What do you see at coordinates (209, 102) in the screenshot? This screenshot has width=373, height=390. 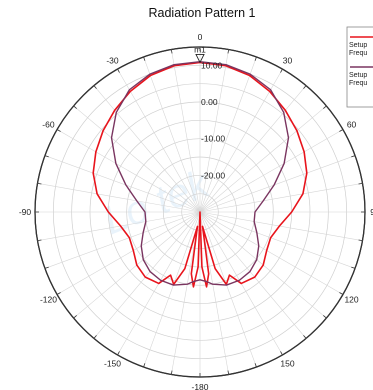 I see `radial-tick-label: 0.00` at bounding box center [209, 102].